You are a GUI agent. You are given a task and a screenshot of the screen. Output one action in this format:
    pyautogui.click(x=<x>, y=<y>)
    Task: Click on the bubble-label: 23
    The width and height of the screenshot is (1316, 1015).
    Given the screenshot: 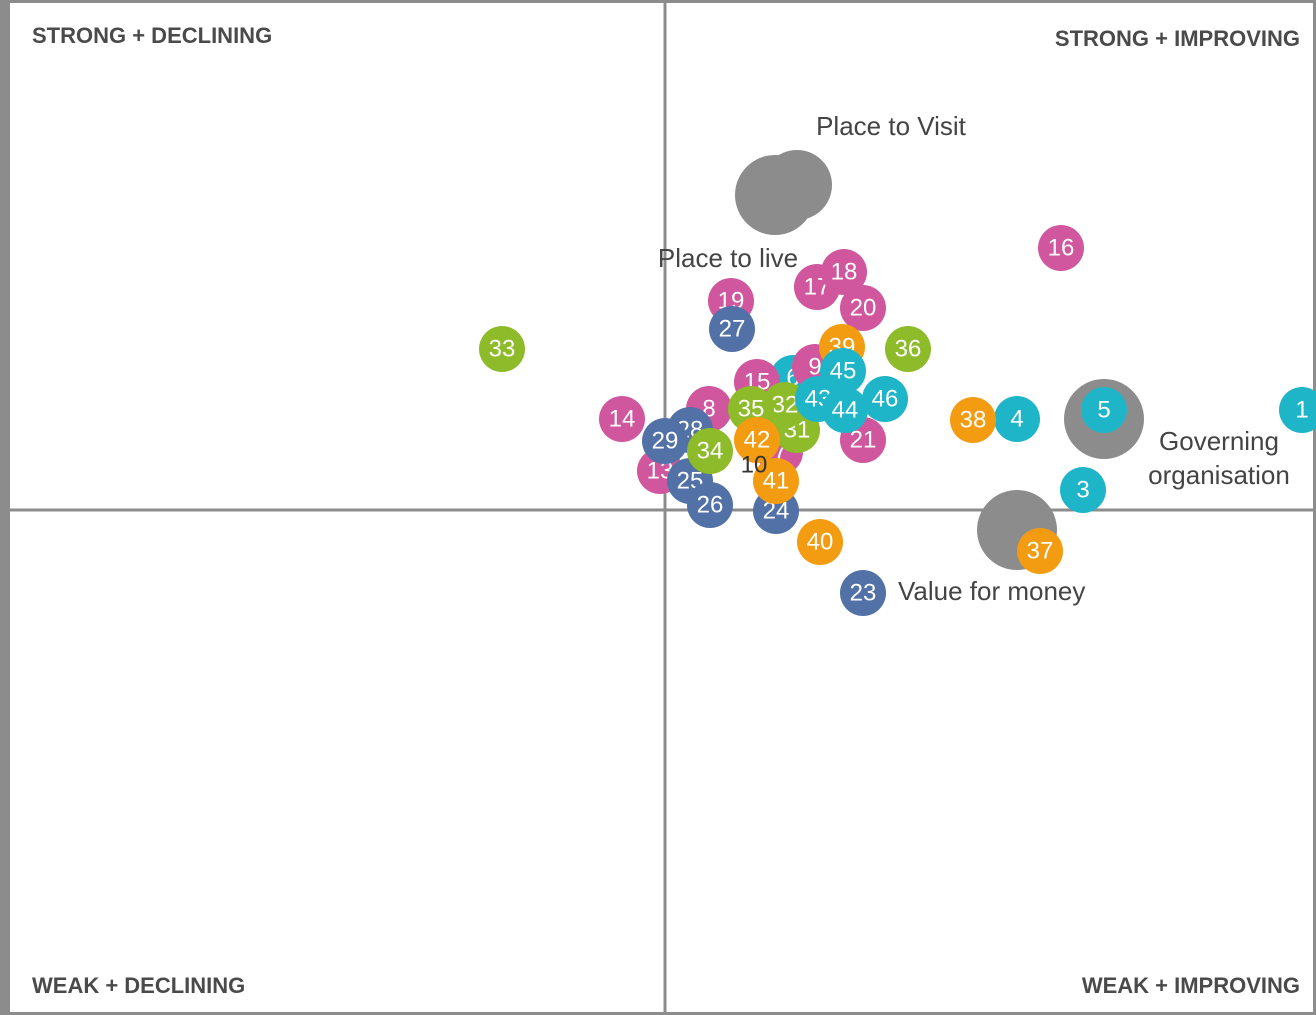 What is the action you would take?
    pyautogui.click(x=863, y=592)
    